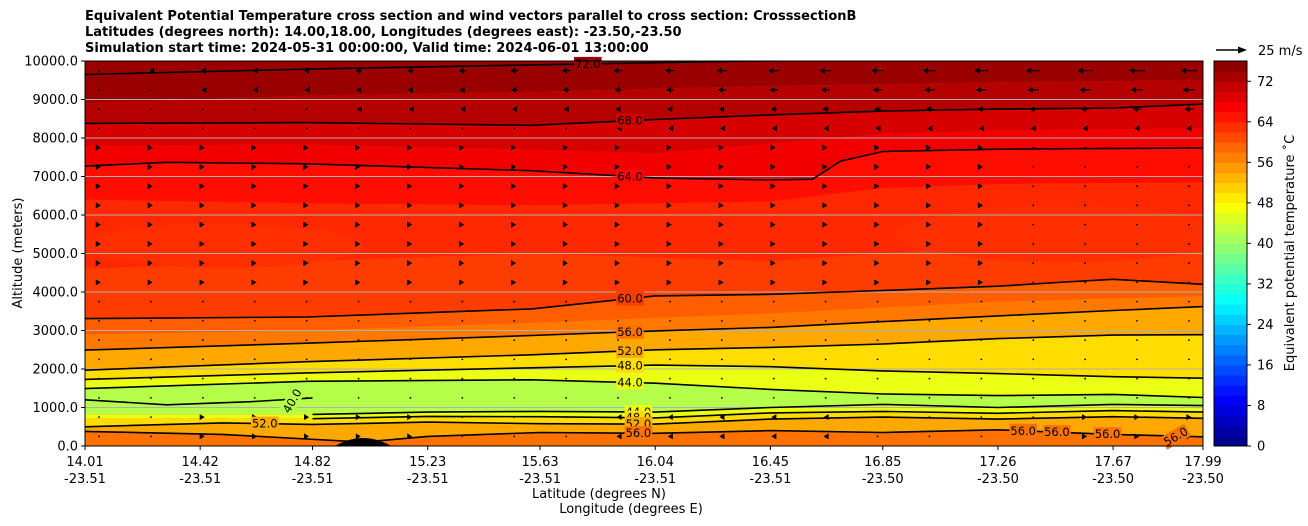 Image resolution: width=1308 pixels, height=526 pixels. What do you see at coordinates (1261, 406) in the screenshot?
I see `colorbar-tick-label: 8` at bounding box center [1261, 406].